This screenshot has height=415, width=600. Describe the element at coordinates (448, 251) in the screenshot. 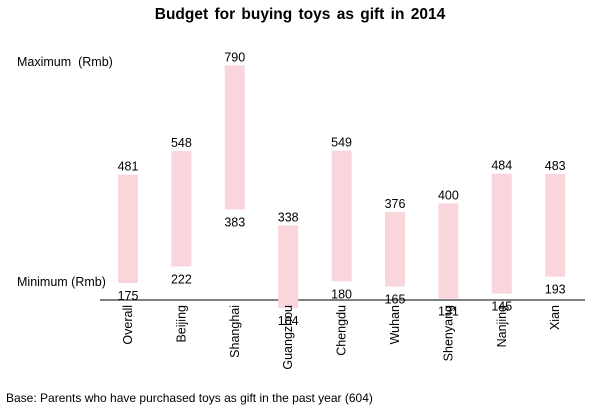

I see `range-bar-shenyang` at that location.